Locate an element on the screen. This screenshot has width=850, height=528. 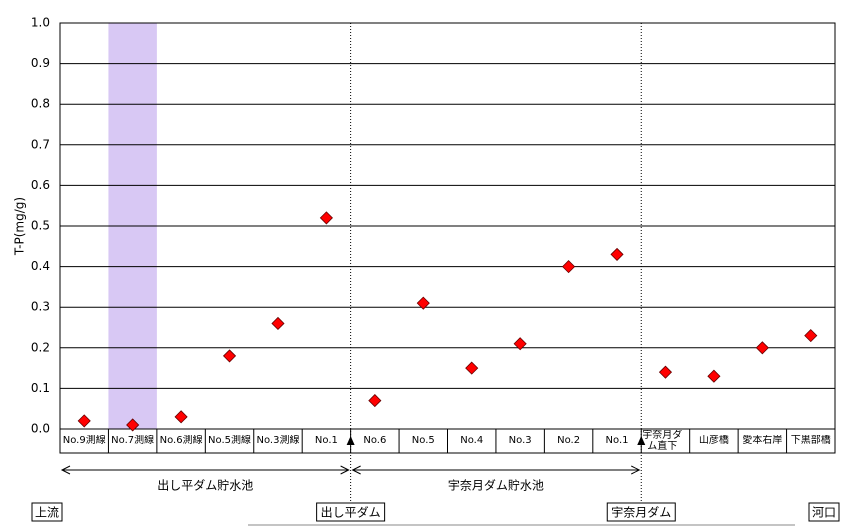
y-tick-label: 0.8 is located at coordinates (40, 104).